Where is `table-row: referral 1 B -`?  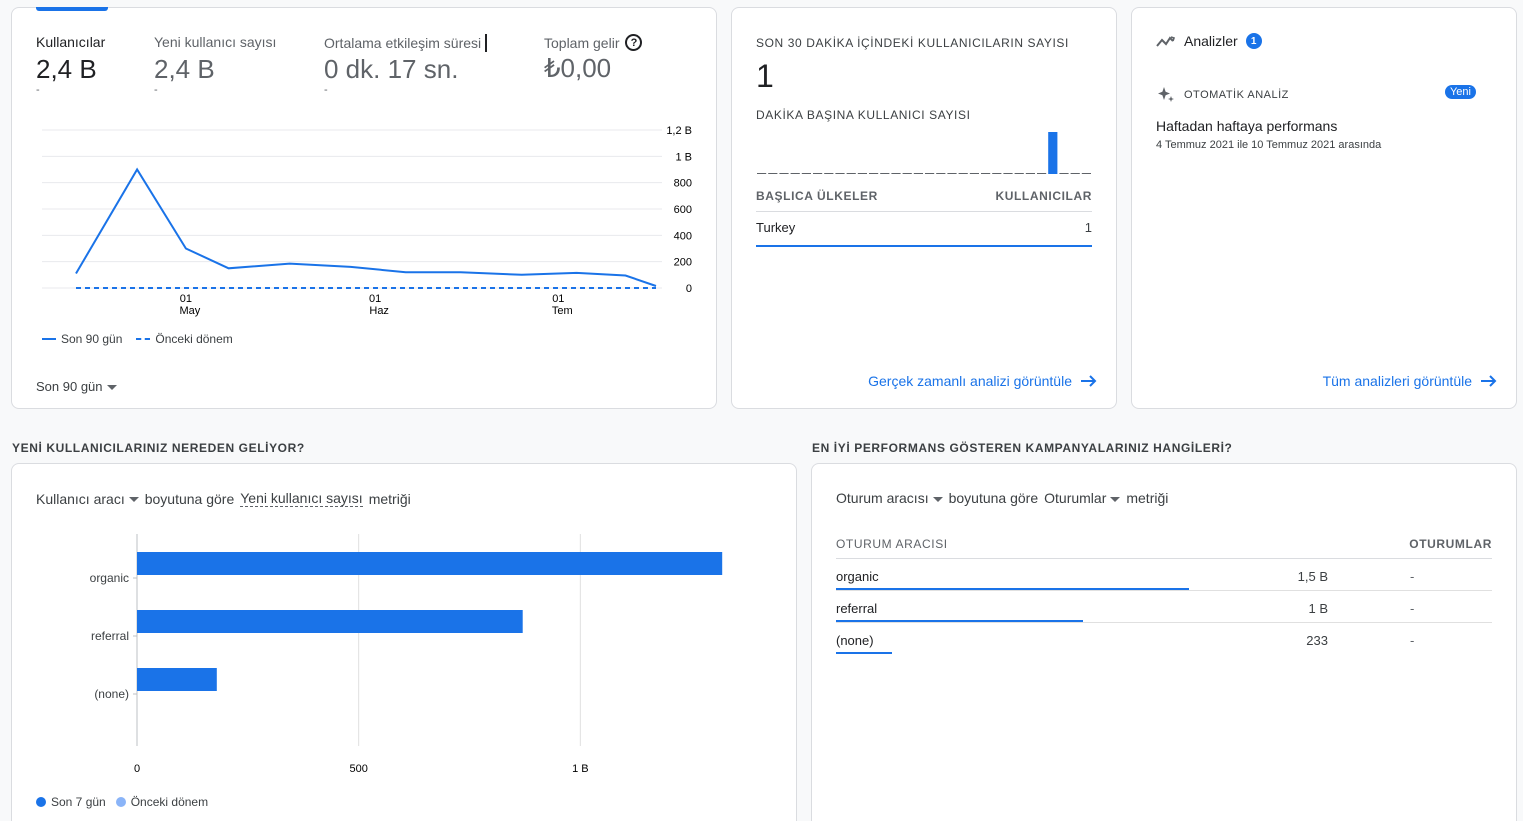
table-row: referral 1 B - is located at coordinates (1164, 607).